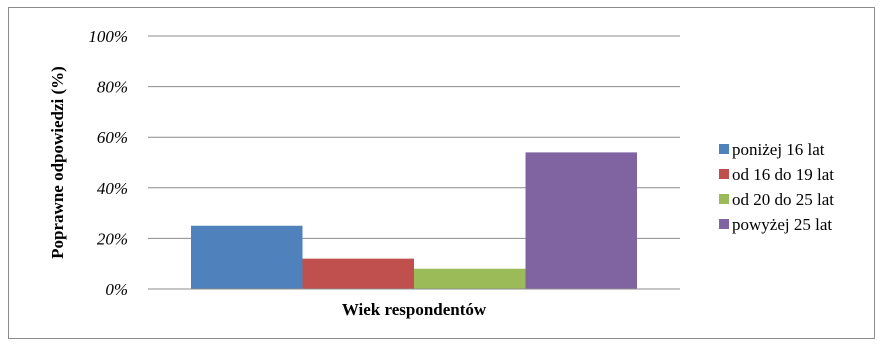 This screenshot has width=882, height=346. I want to click on y-tick-label: 20%, so click(112, 238).